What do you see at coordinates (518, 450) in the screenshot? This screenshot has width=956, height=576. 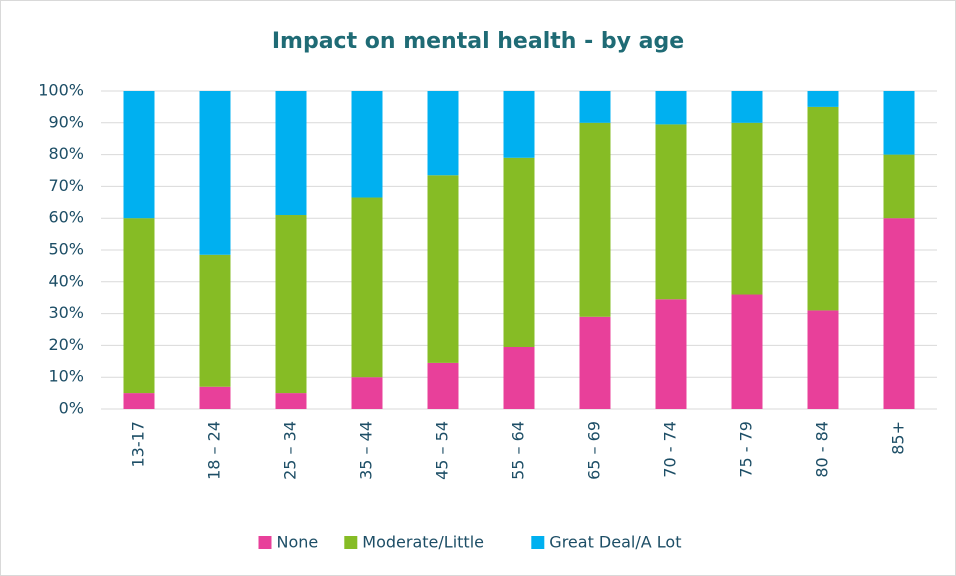 I see `x-tick-label: 55 – 64` at bounding box center [518, 450].